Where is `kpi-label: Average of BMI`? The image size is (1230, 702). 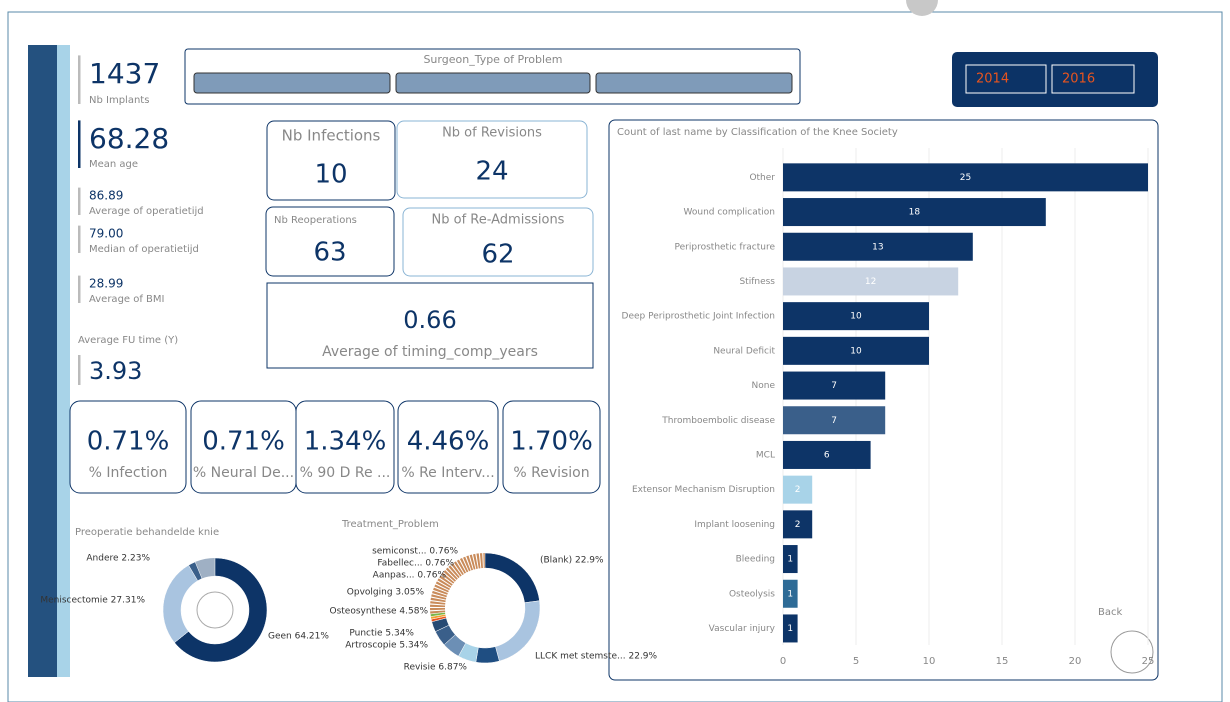 kpi-label: Average of BMI is located at coordinates (127, 299).